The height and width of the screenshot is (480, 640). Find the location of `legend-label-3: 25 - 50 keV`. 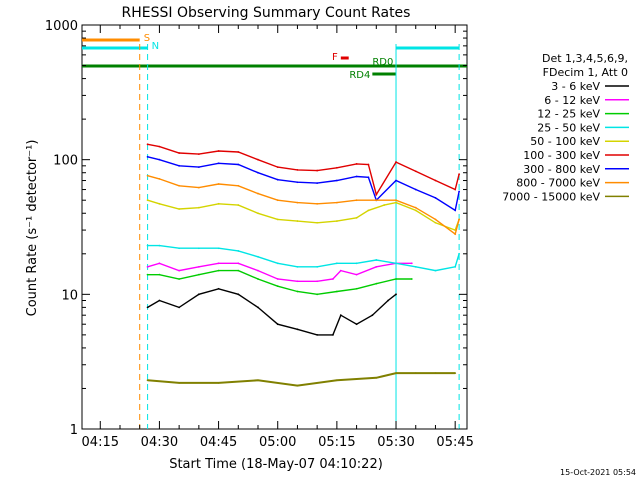

legend-label-3: 25 - 50 keV is located at coordinates (568, 127).